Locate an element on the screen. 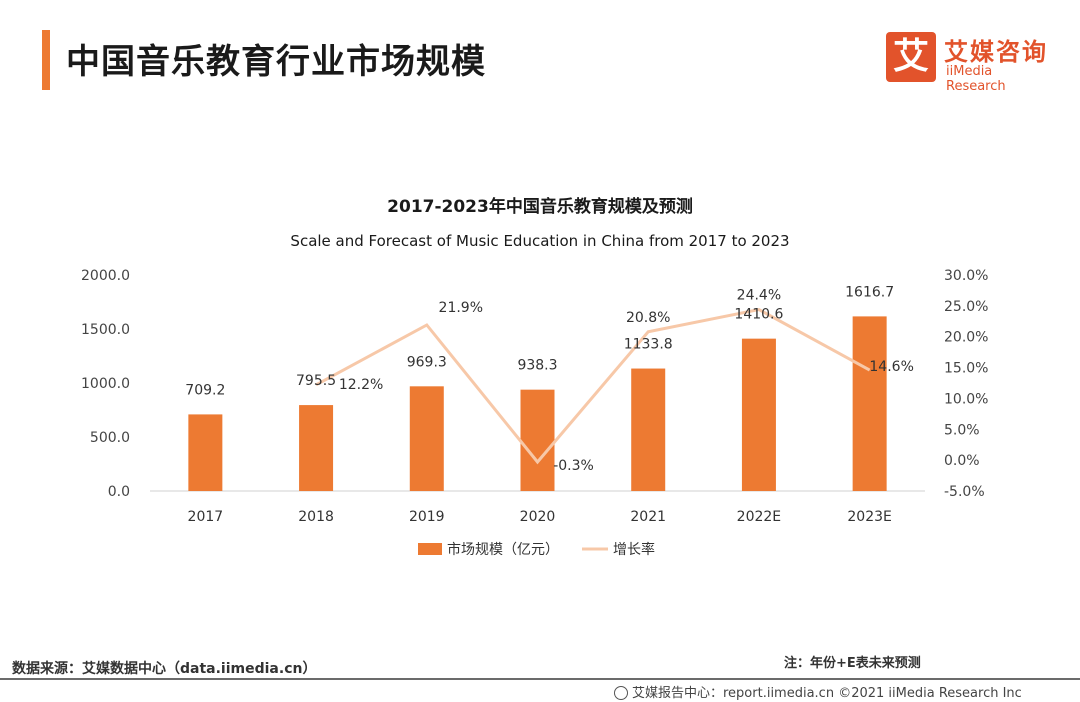  y-left-tick-label: 1000.0 is located at coordinates (105, 384).